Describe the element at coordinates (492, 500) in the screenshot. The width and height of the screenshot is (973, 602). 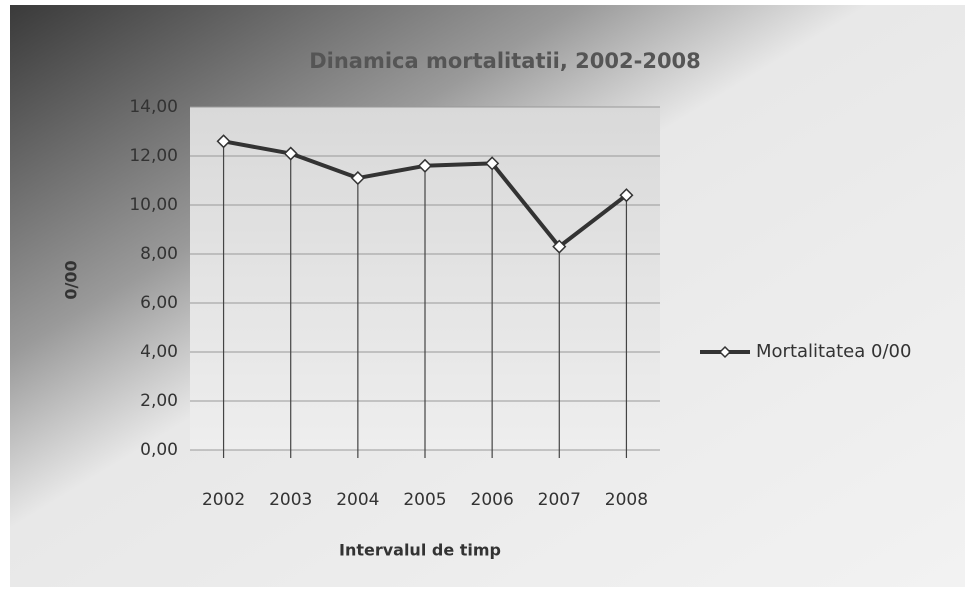
I see `x-tick-label: 2006` at that location.